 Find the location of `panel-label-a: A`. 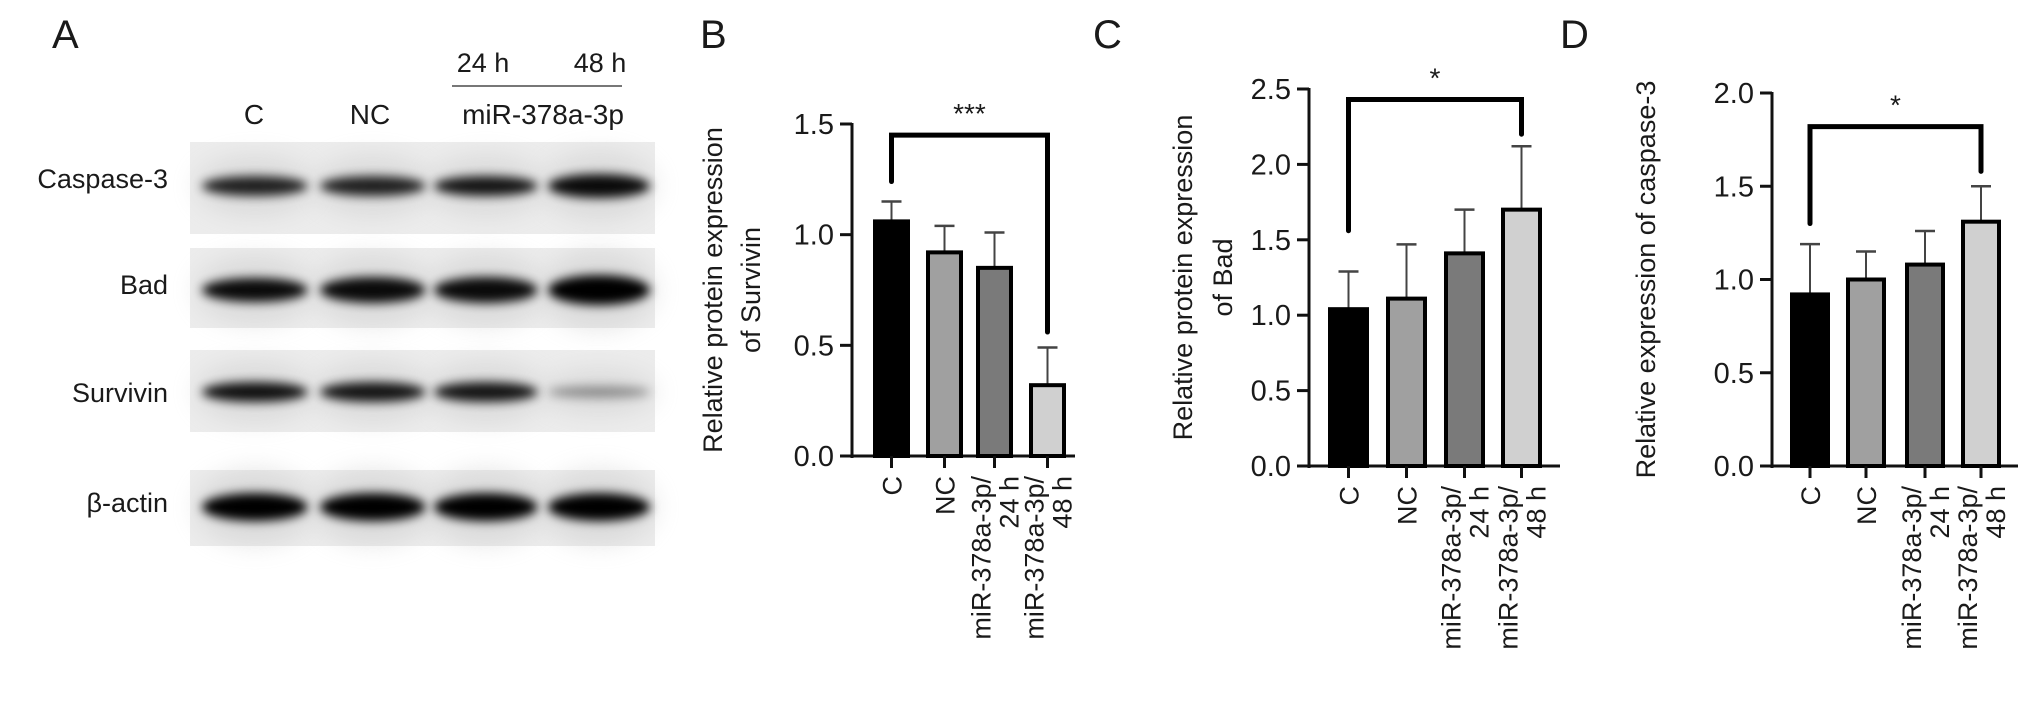

panel-label-a: A is located at coordinates (65, 35).